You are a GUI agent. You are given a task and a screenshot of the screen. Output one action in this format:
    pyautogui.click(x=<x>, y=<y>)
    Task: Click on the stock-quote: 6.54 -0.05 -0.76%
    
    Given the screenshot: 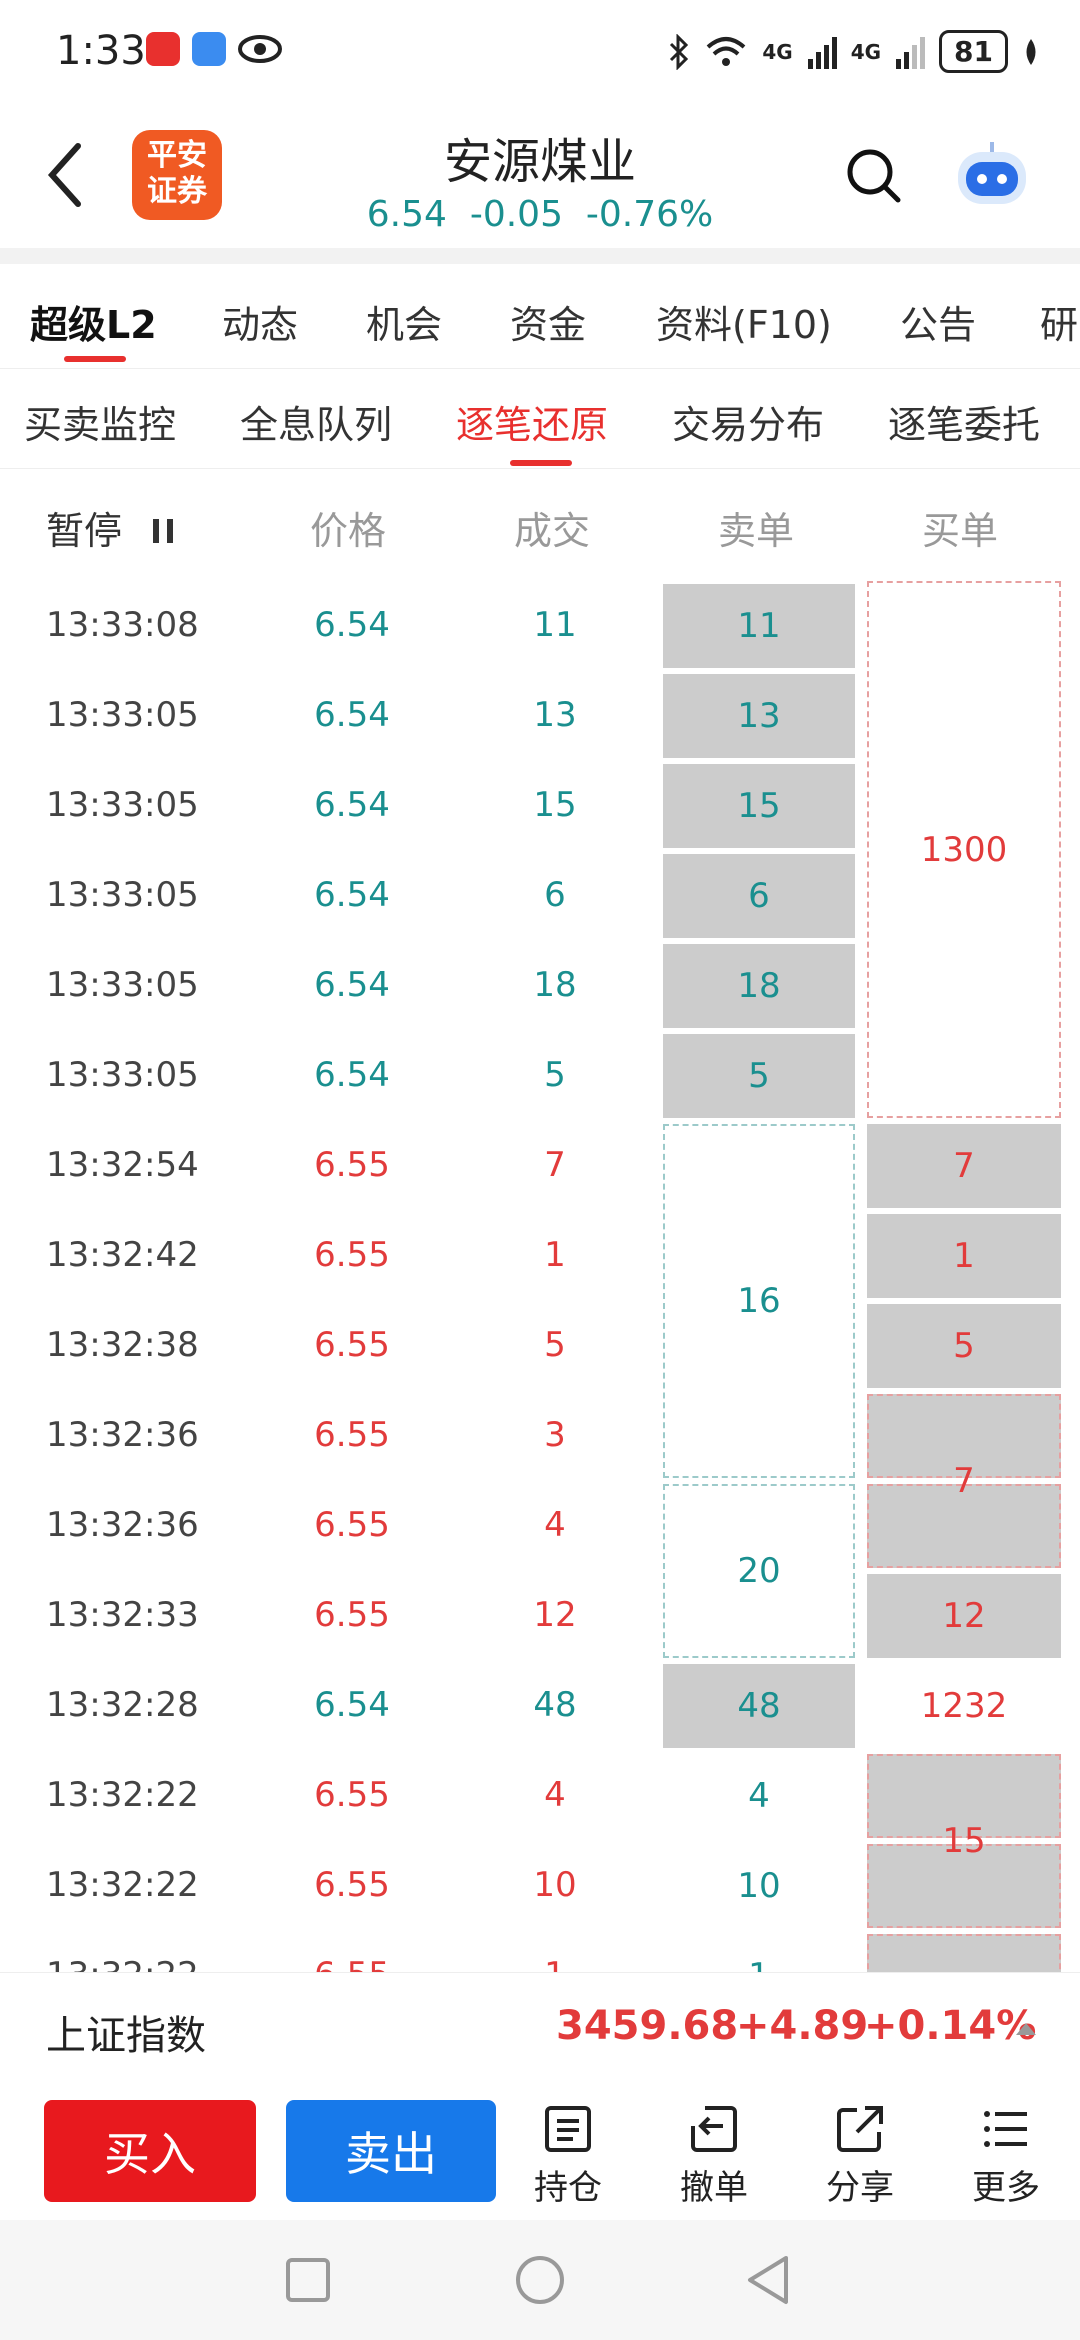 What is the action you would take?
    pyautogui.click(x=540, y=214)
    